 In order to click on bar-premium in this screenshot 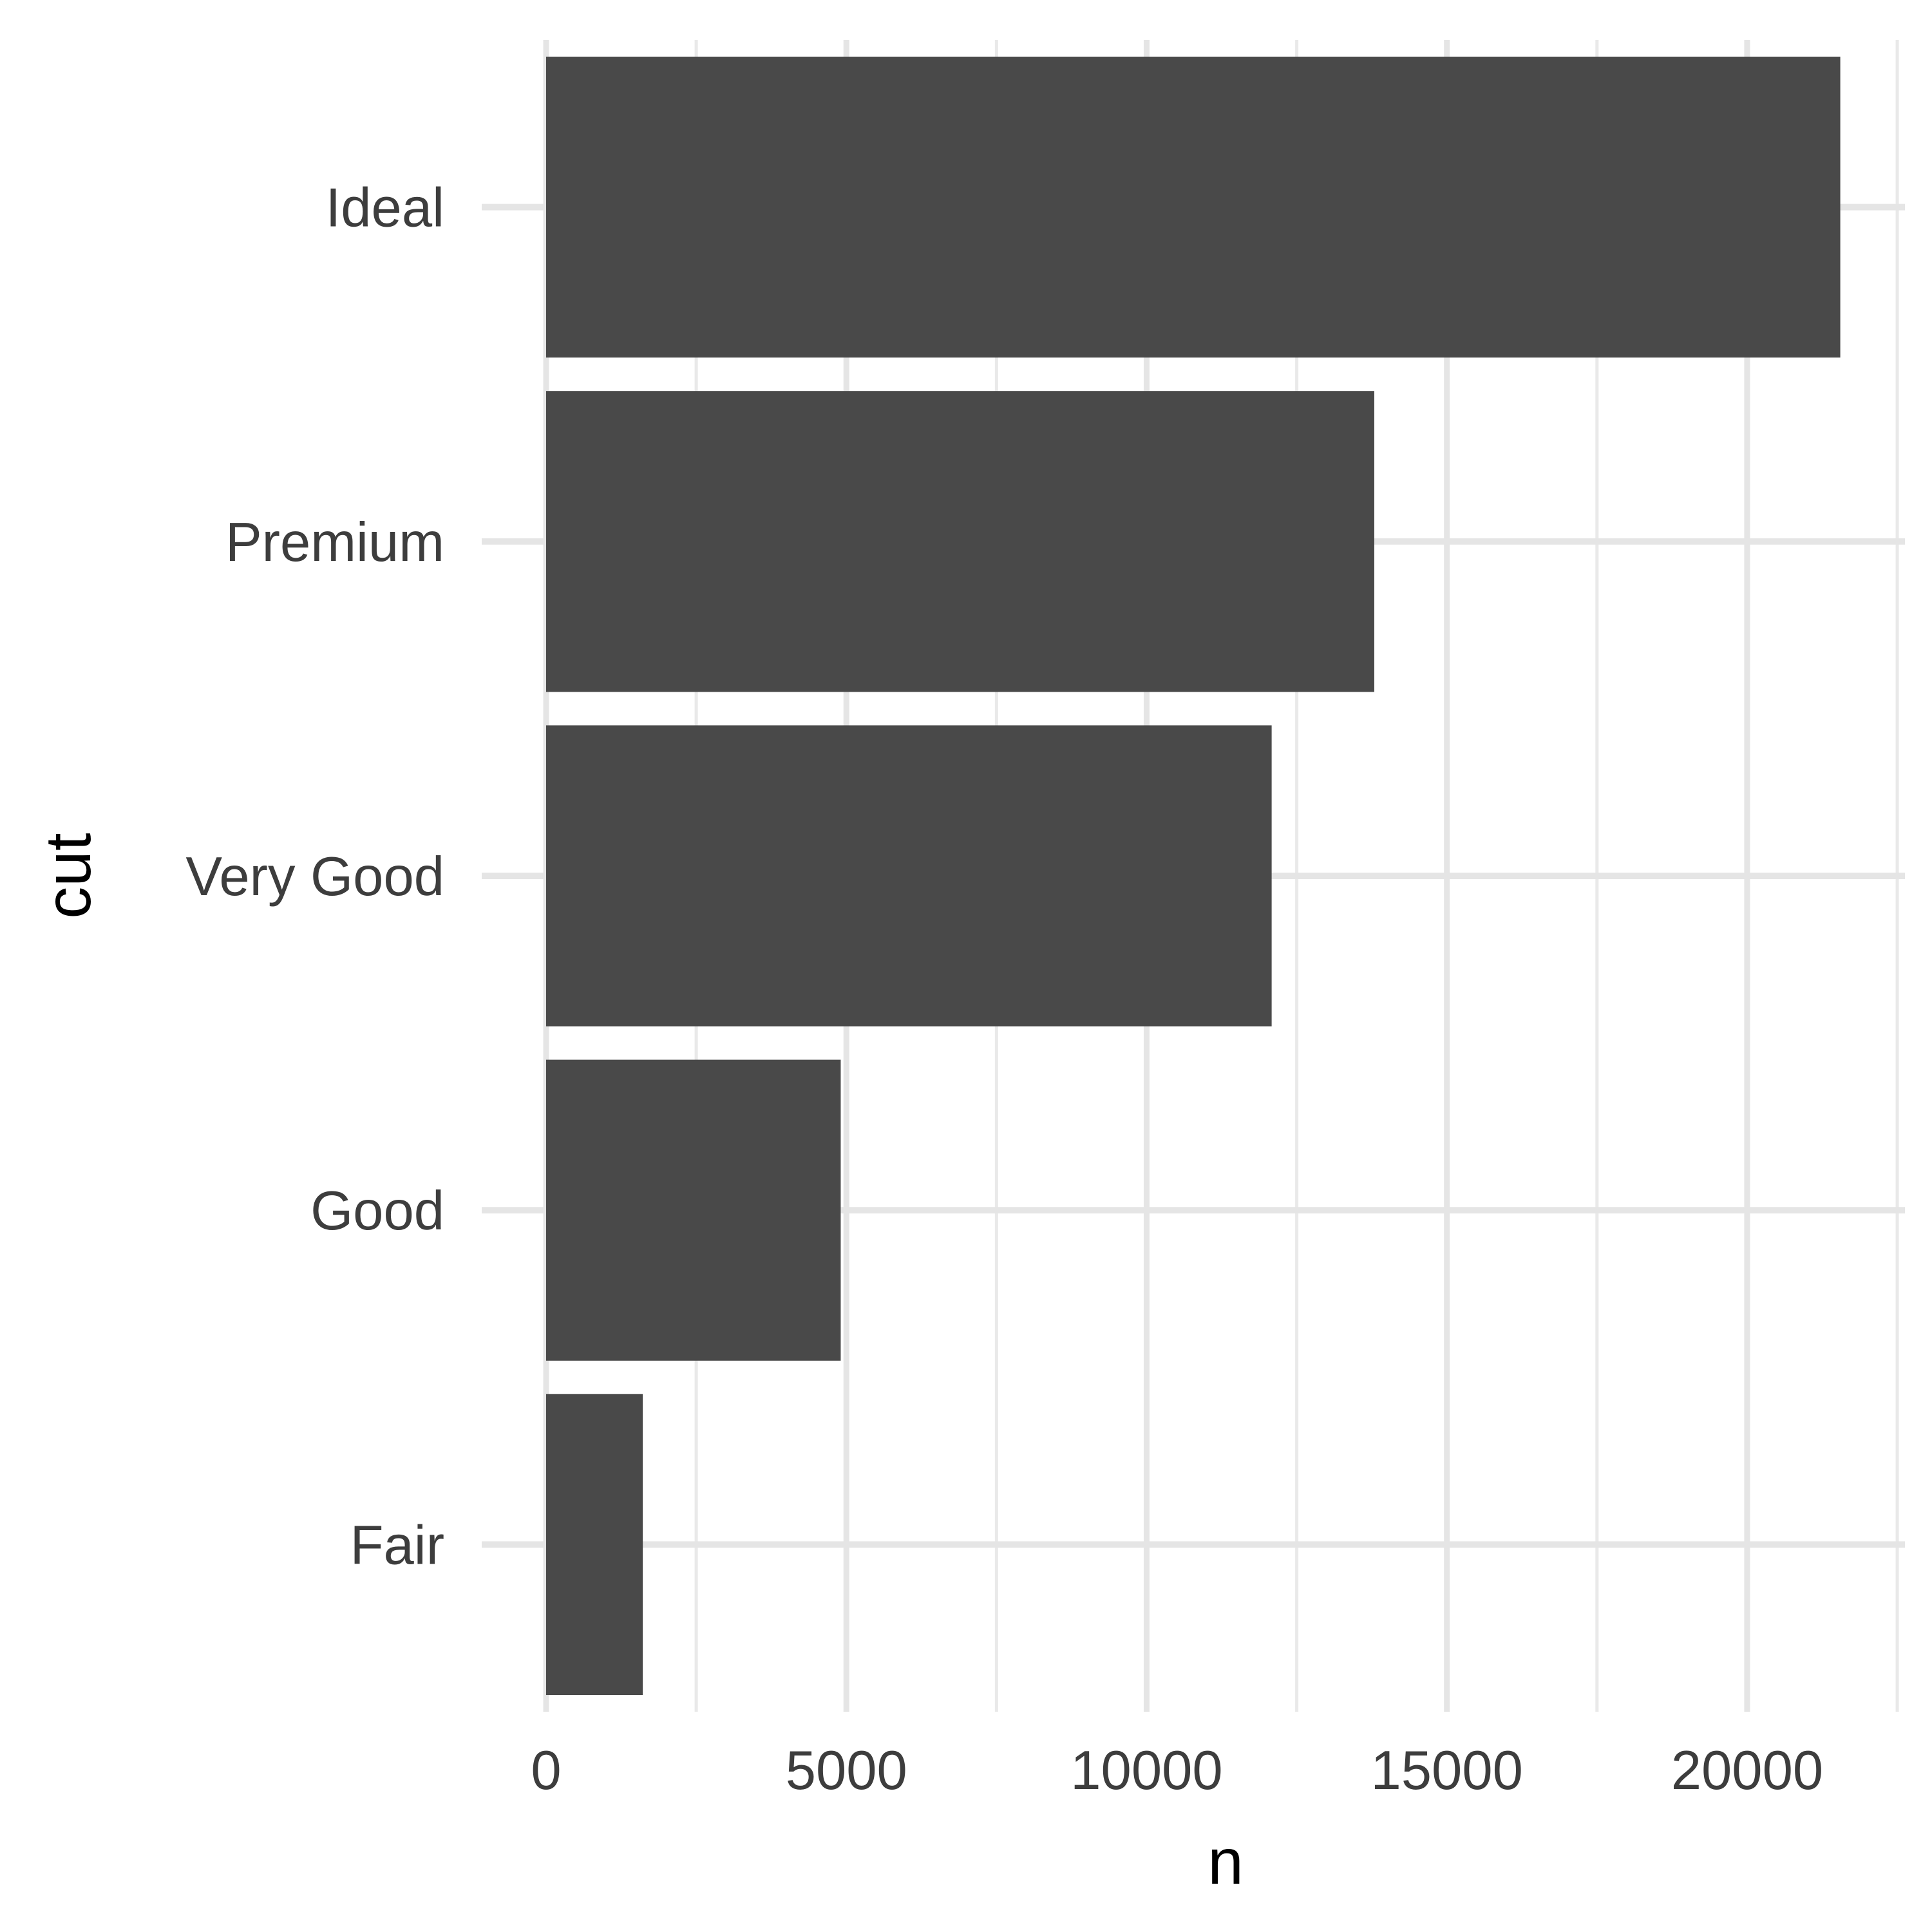, I will do `click(960, 541)`.